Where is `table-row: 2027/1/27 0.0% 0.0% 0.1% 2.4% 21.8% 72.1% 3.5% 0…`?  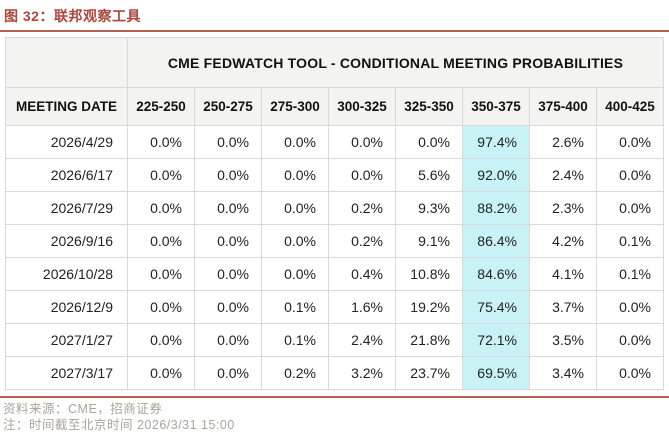
table-row: 2027/1/27 0.0% 0.0% 0.1% 2.4% 21.8% 72.1% 3.5% 0… is located at coordinates (334, 340).